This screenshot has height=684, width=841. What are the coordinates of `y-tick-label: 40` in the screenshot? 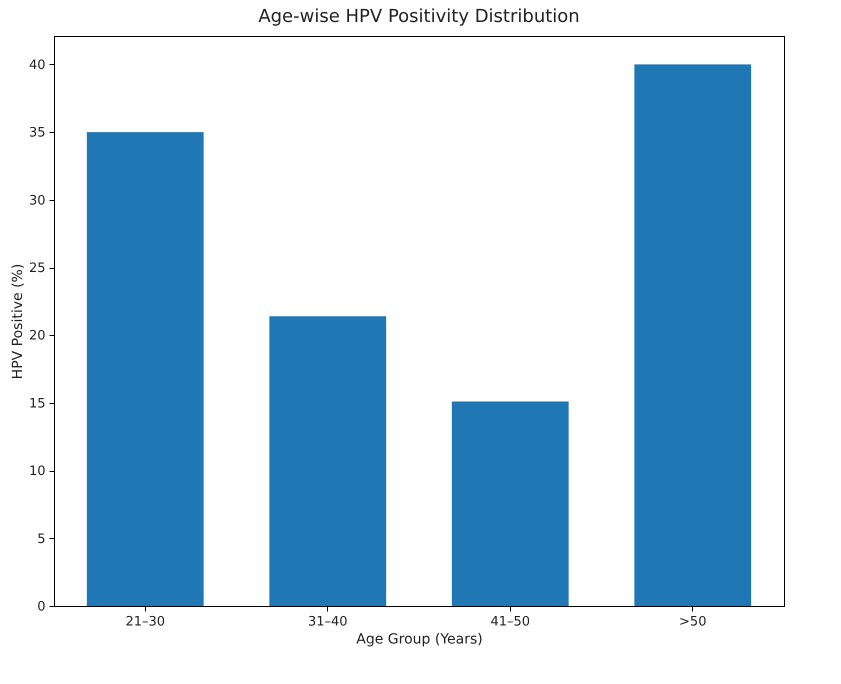 It's located at (37, 65).